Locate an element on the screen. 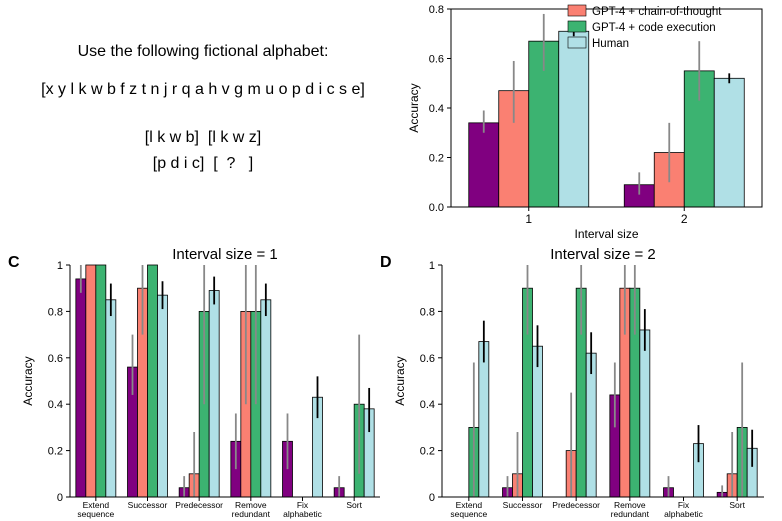 This screenshot has width=782, height=521. puzzle-instruction: Use the following fictional alphabet: is located at coordinates (203, 51).